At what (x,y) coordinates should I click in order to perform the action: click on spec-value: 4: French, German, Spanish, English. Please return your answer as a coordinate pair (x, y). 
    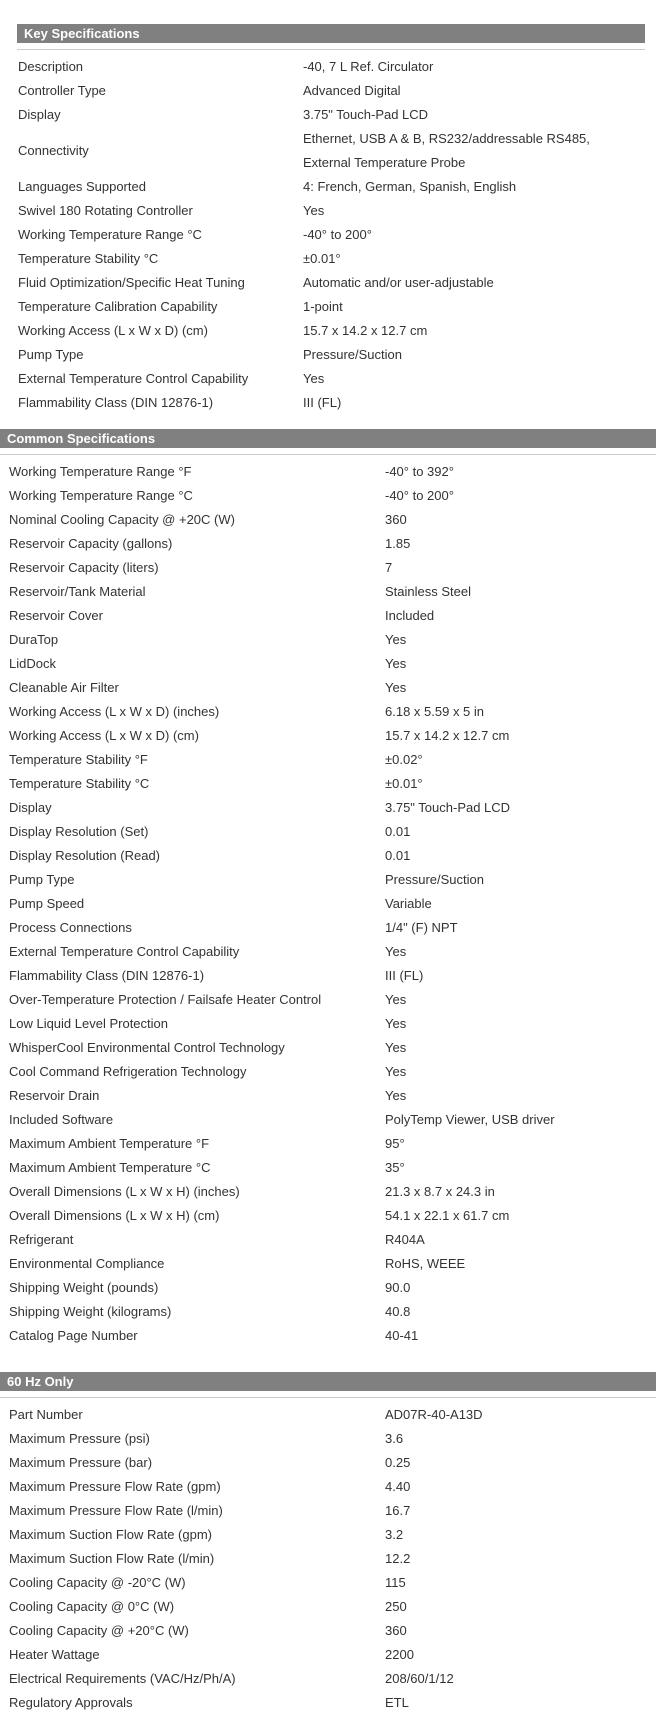
    Looking at the image, I should click on (410, 186).